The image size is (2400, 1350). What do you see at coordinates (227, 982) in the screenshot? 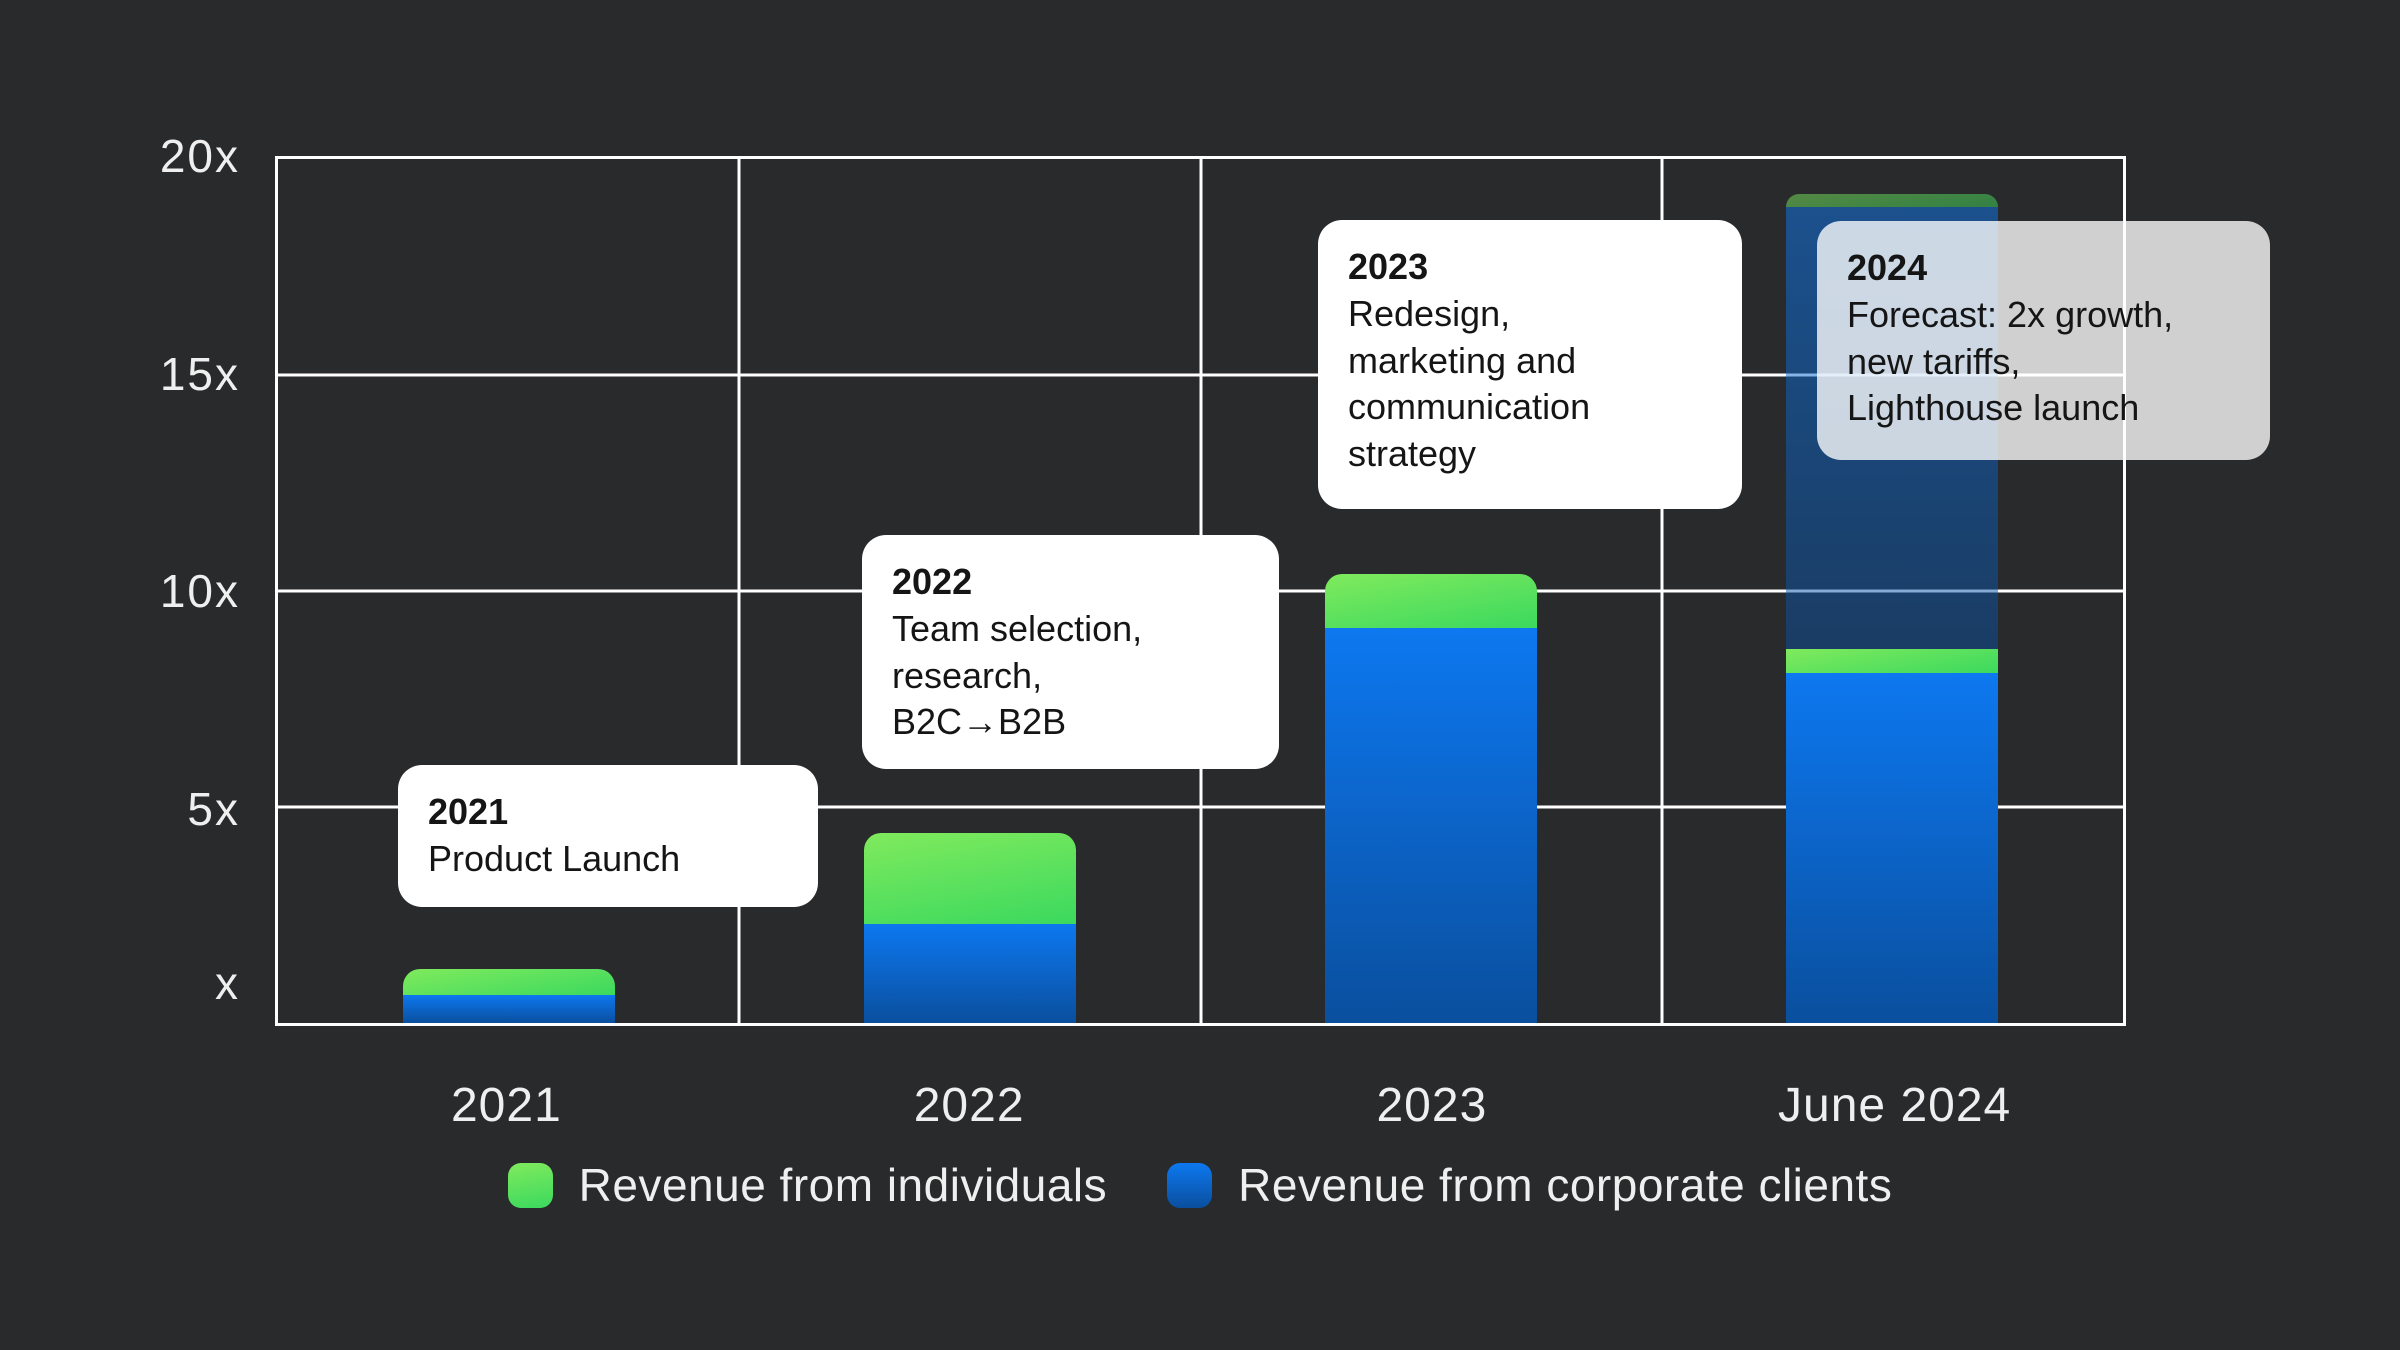
I see `y-axis-label-x: x` at bounding box center [227, 982].